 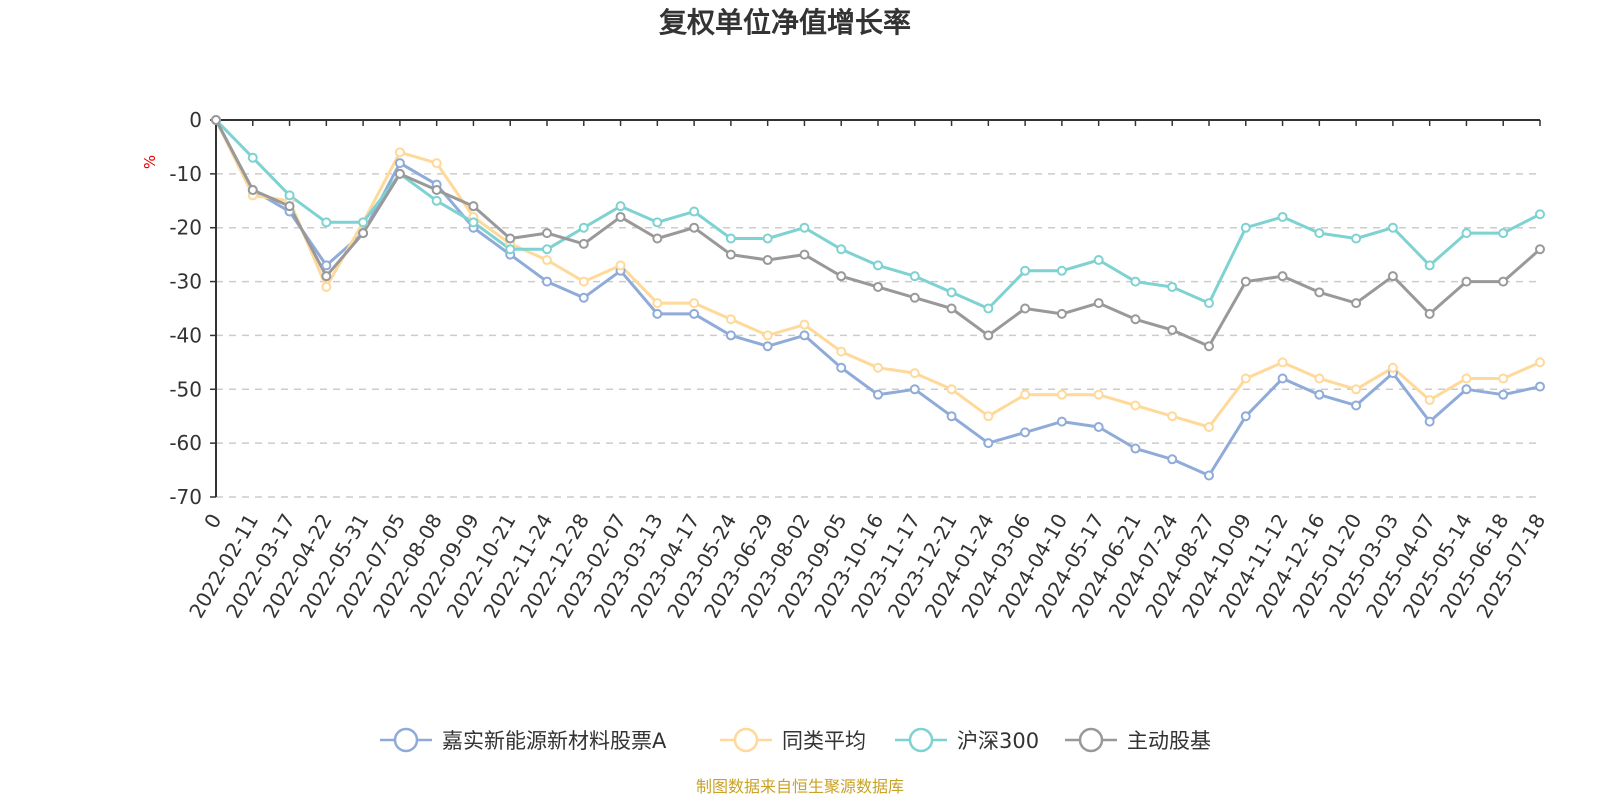 What do you see at coordinates (793, 740) in the screenshot?
I see `legend-item: 同类平均` at bounding box center [793, 740].